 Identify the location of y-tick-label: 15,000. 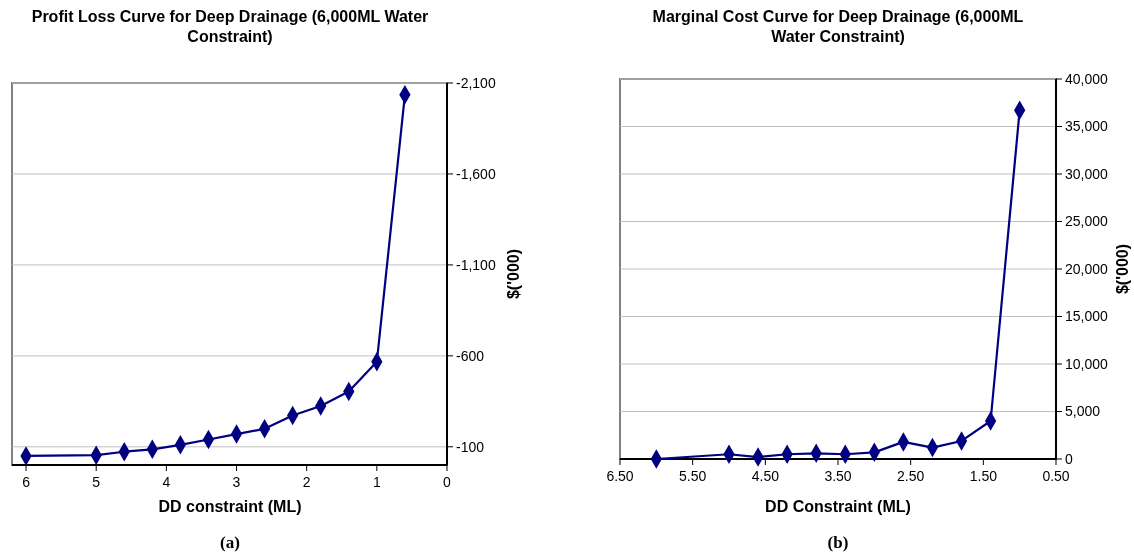
(1087, 316).